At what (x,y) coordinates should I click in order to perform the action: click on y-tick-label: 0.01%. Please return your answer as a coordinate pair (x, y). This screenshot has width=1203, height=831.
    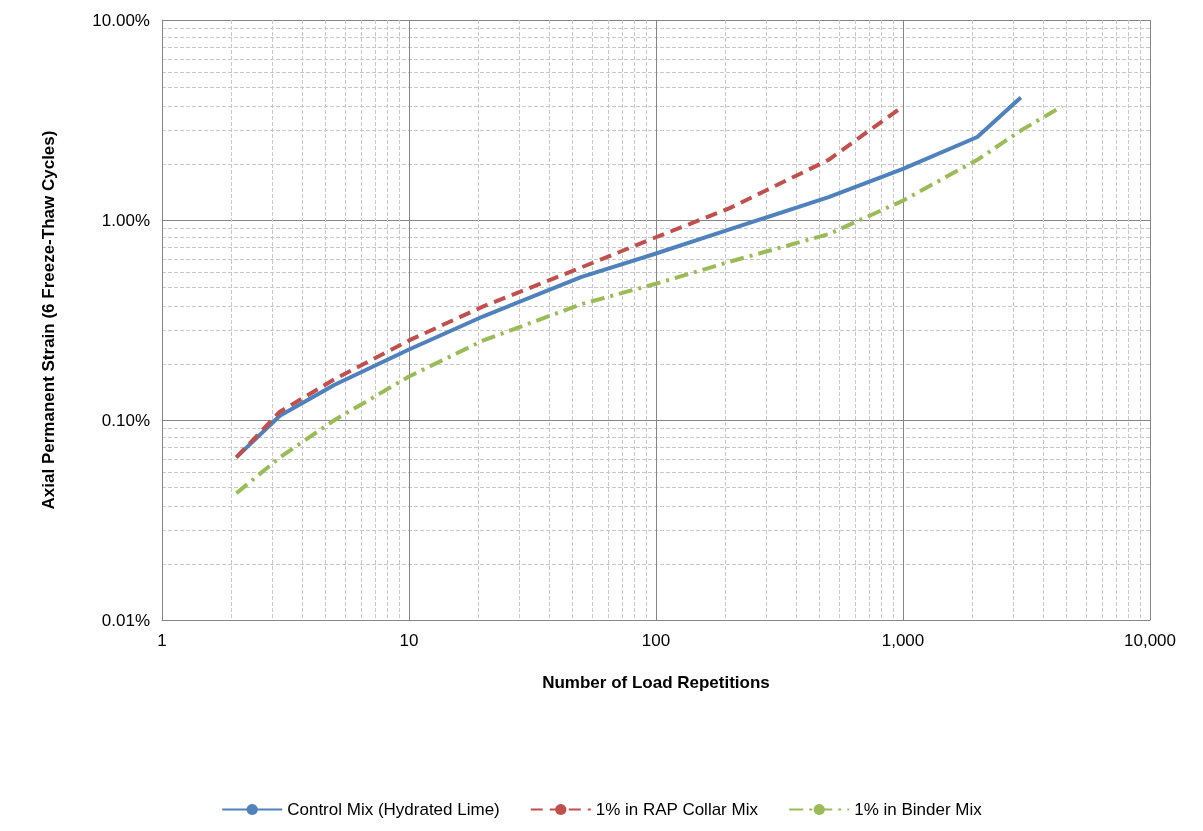
    Looking at the image, I should click on (125, 620).